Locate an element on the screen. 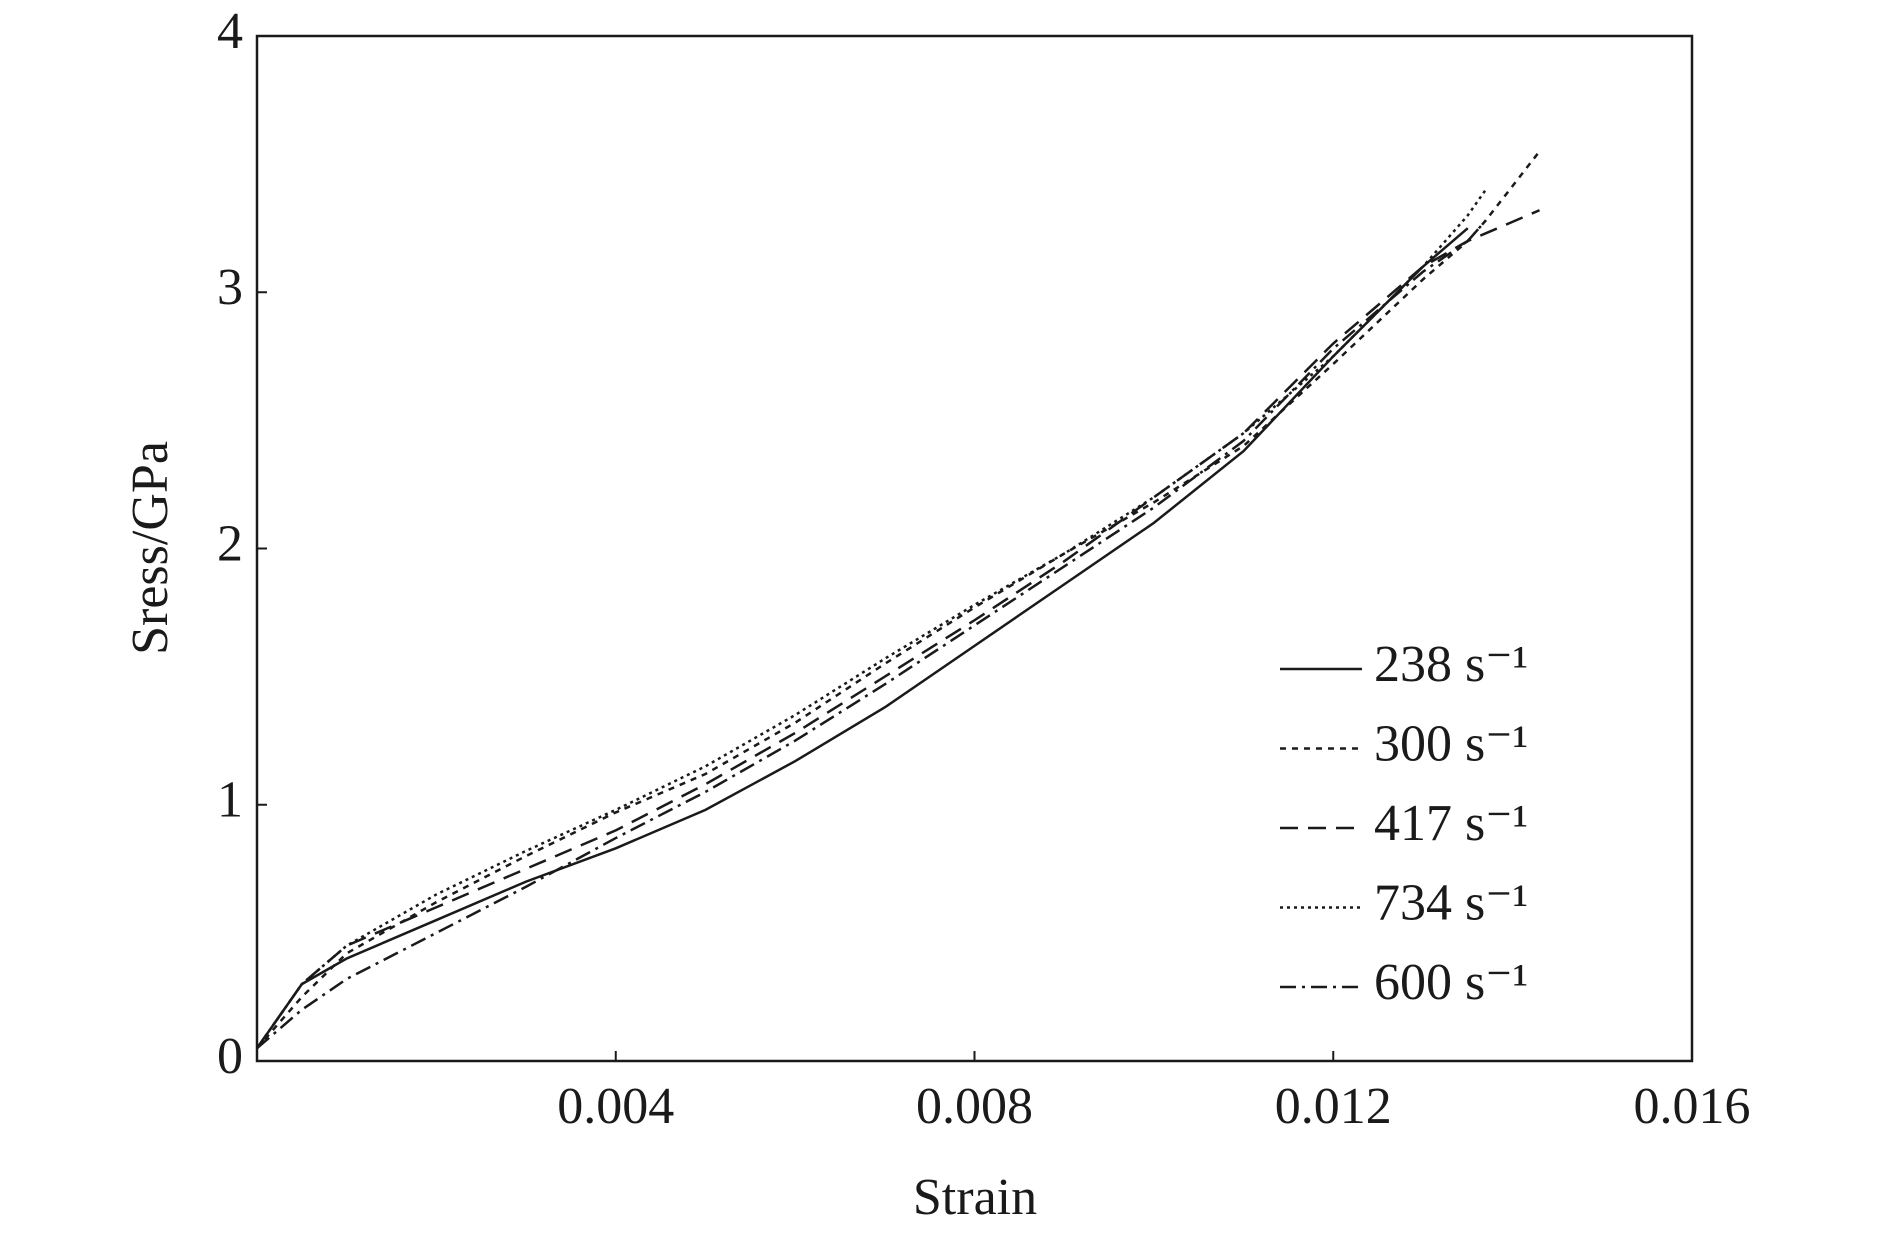 Image resolution: width=1890 pixels, height=1244 pixels. x-tick-label: 0.008 is located at coordinates (974, 1106).